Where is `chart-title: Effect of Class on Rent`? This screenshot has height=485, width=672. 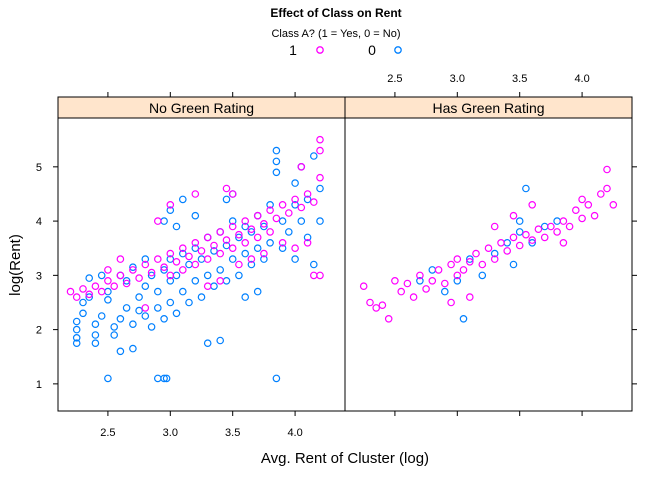
chart-title: Effect of Class on Rent is located at coordinates (335, 13).